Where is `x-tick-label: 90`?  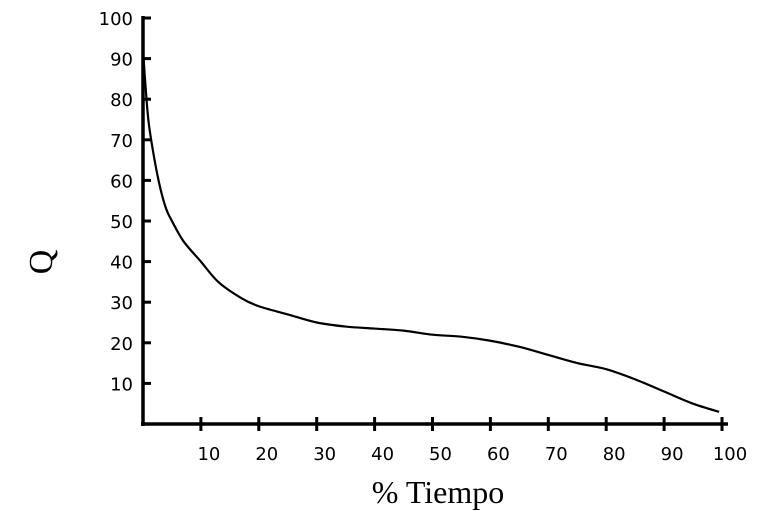
x-tick-label: 90 is located at coordinates (672, 454).